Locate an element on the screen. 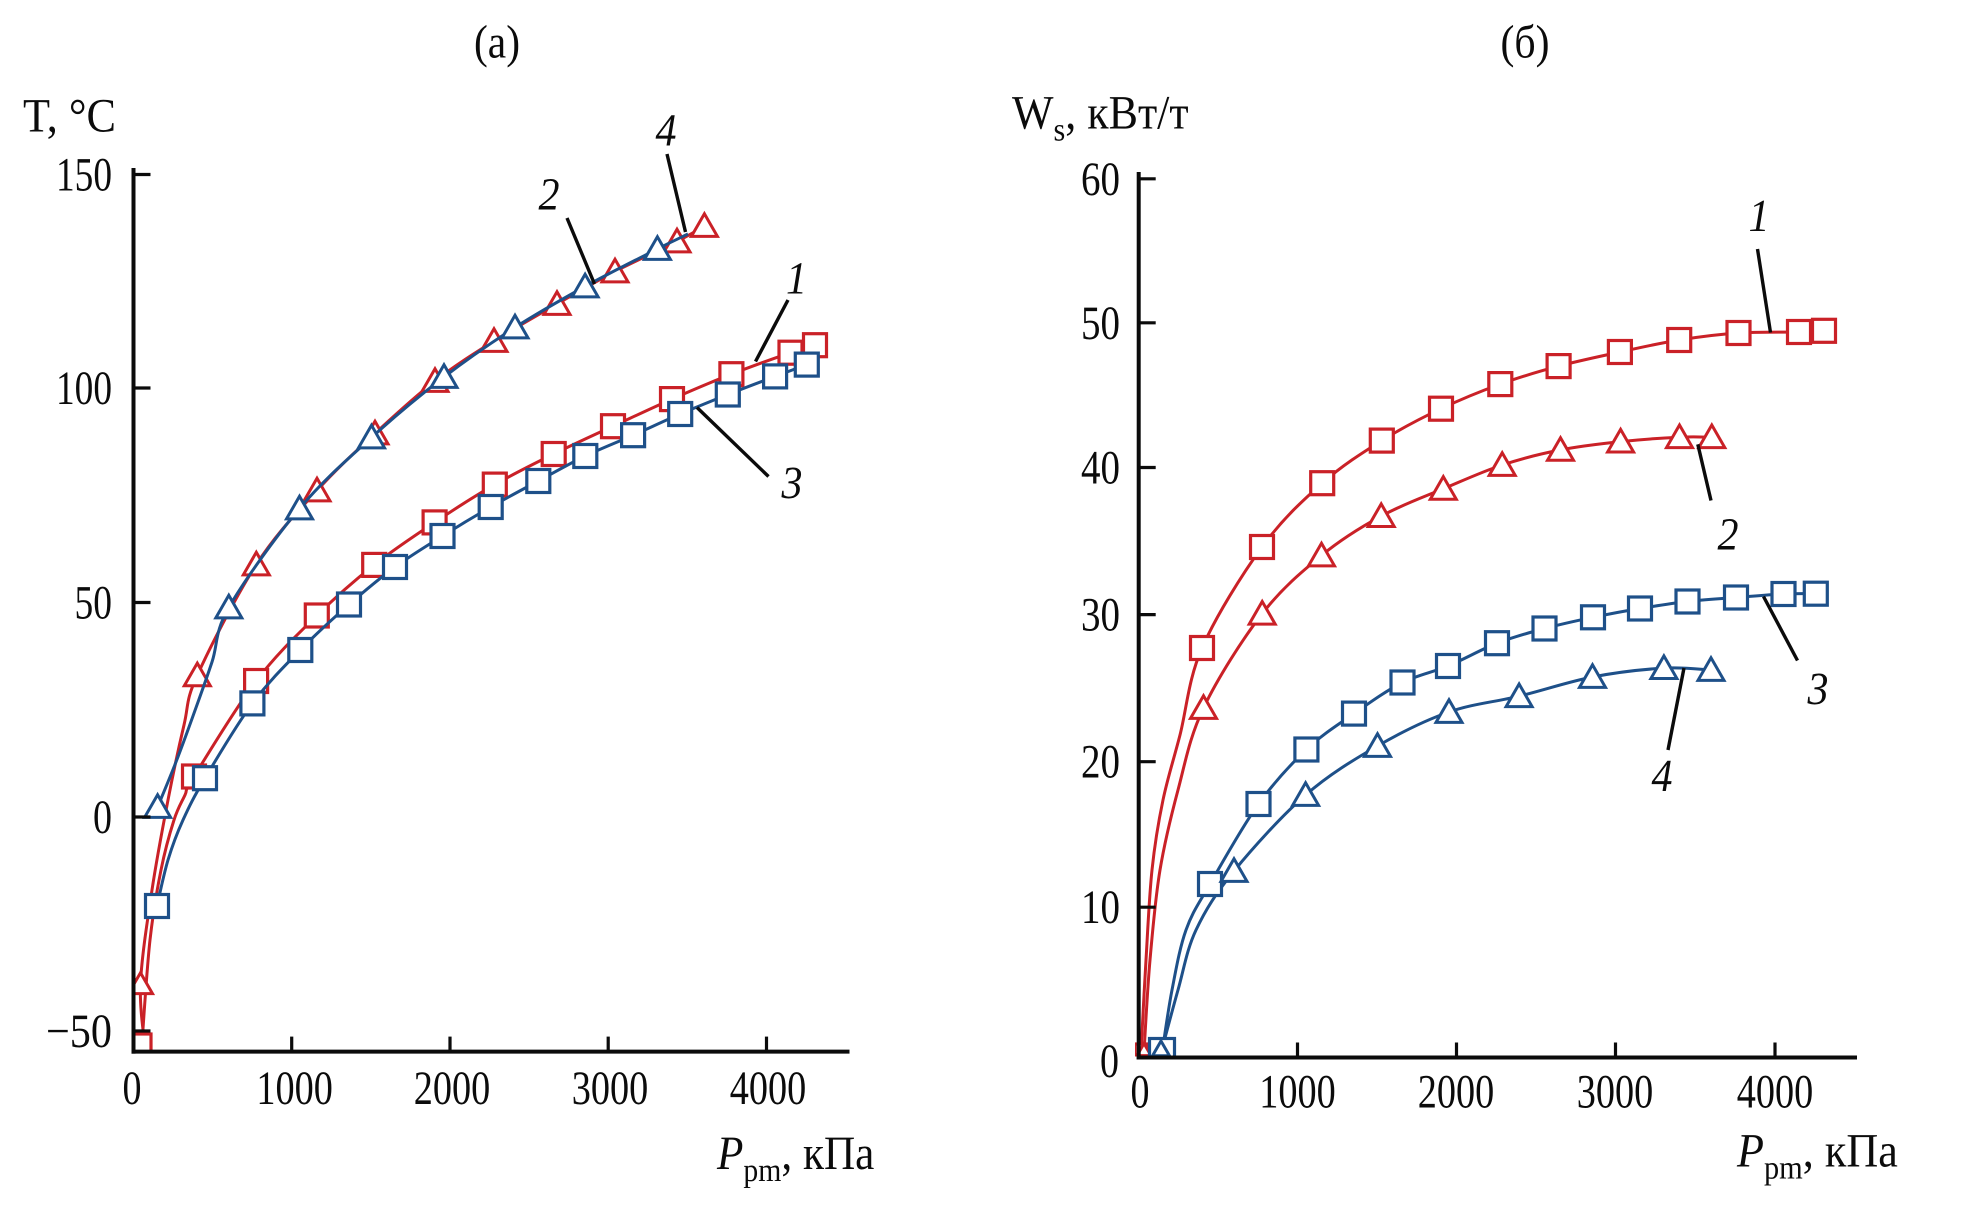 This screenshot has width=1977, height=1228. svg-text: T, °C is located at coordinates (69, 116).